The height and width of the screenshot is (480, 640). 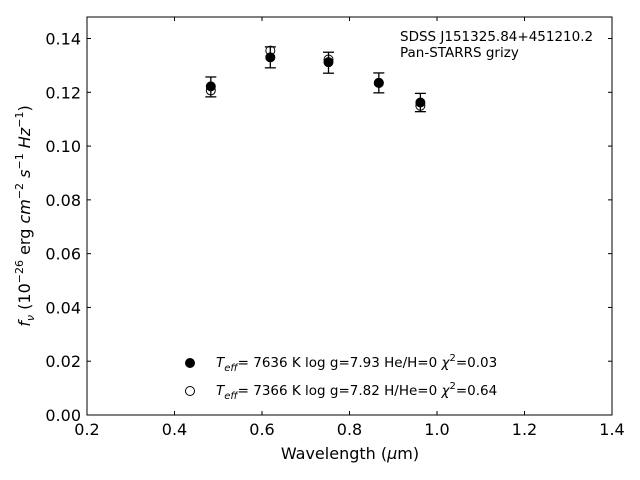 I want to click on x-tick-label: 1.2, so click(x=524, y=429).